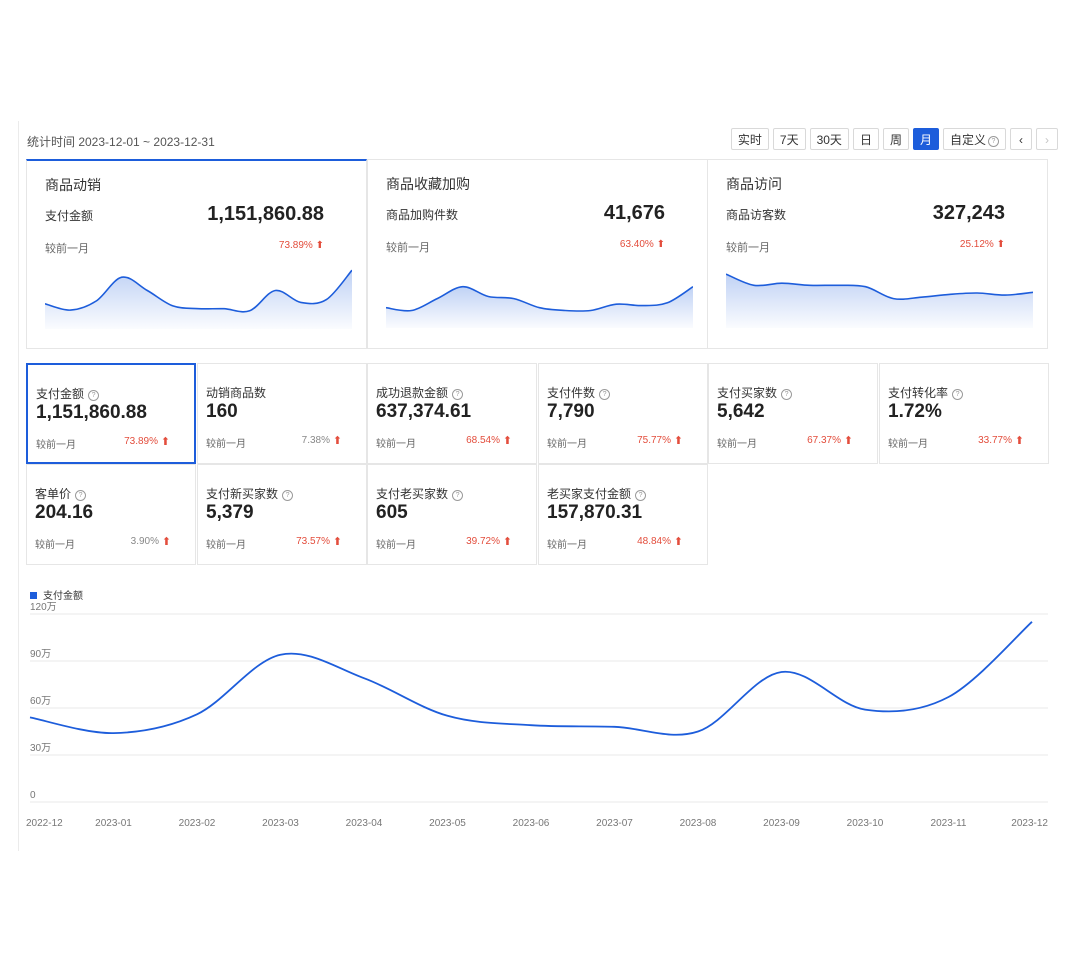 The width and height of the screenshot is (1076, 976). I want to click on chevron-left-icon: ‹, so click(1021, 140).